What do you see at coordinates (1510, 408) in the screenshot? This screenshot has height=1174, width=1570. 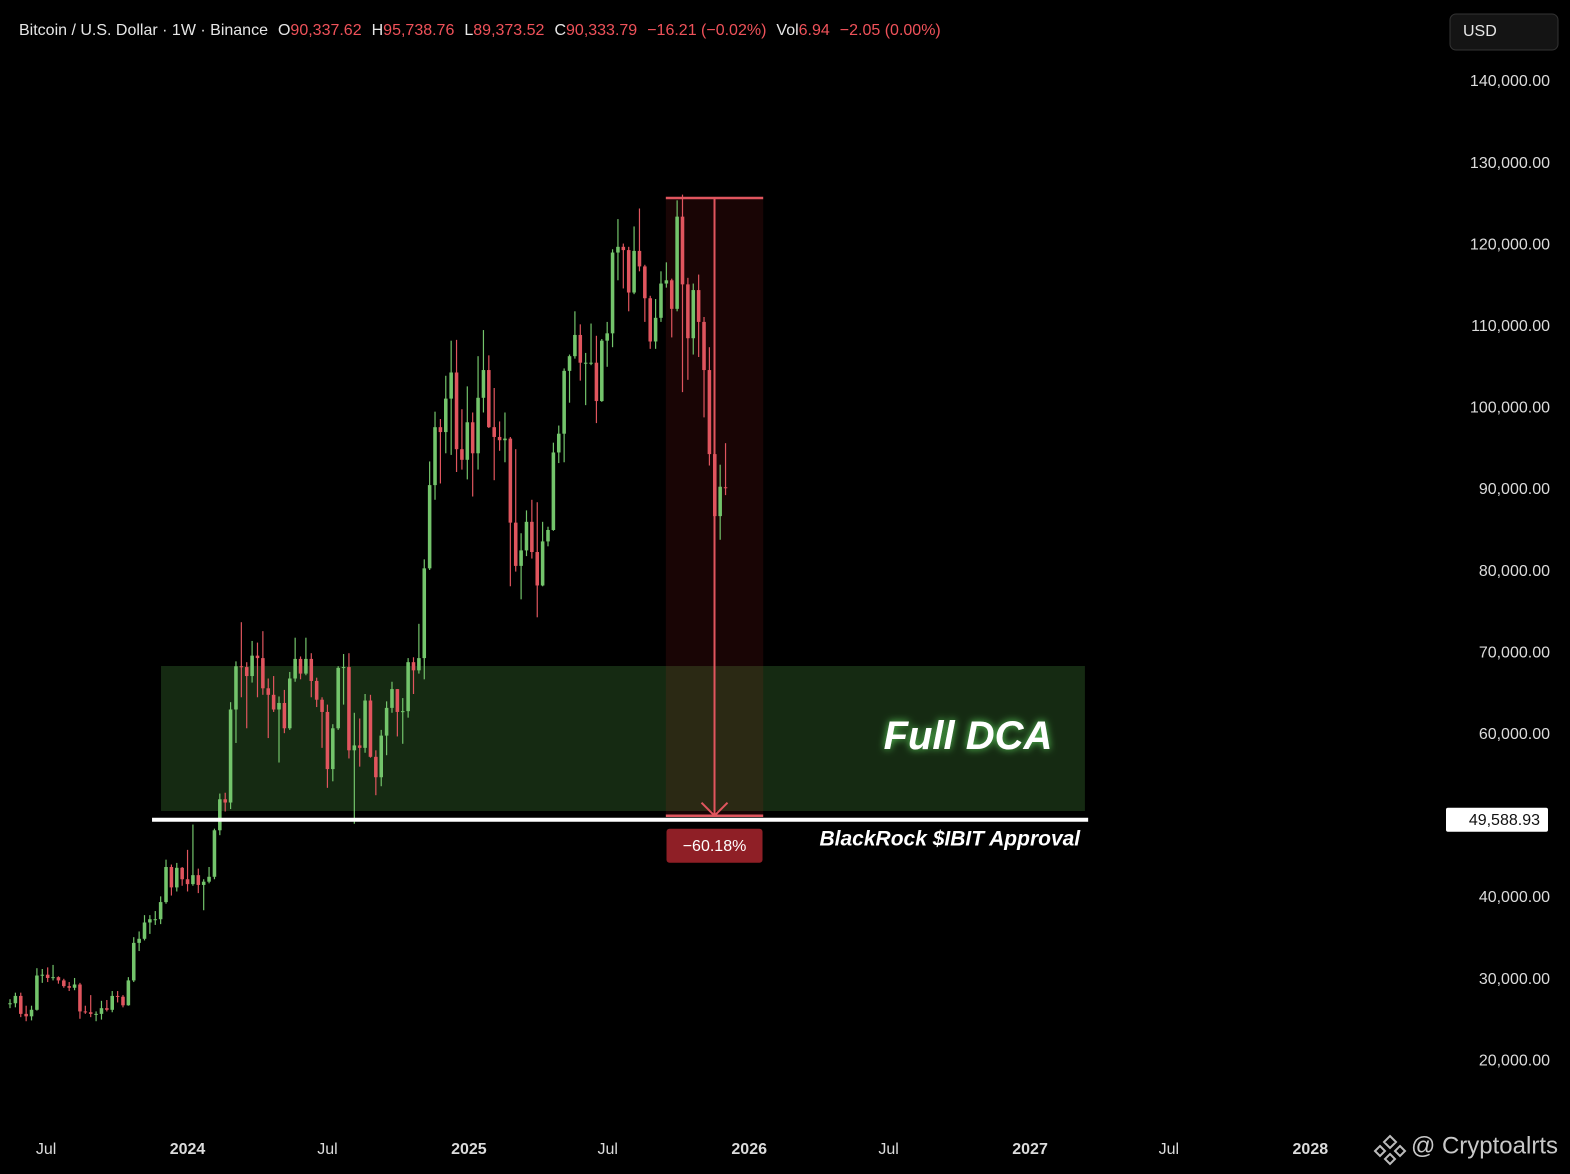 I see `y-tick-label: 100,000.00` at bounding box center [1510, 408].